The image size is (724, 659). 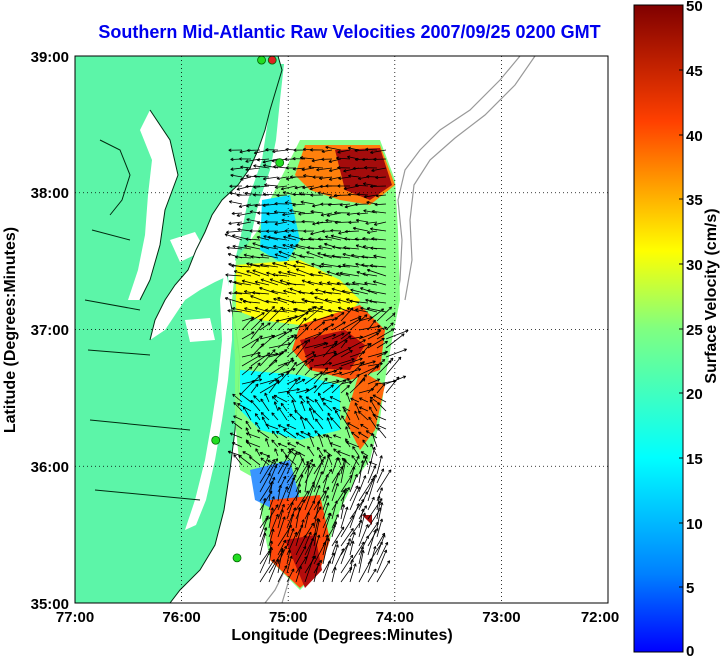 I want to click on x-tick-label: 76:00, so click(x=181, y=617).